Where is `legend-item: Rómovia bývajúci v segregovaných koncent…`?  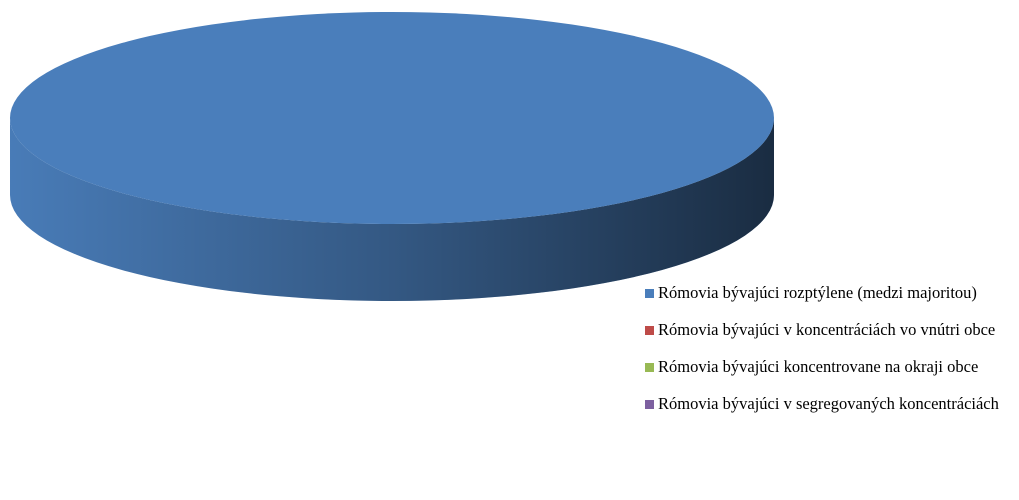 legend-item: Rómovia bývajúci v segregovaných koncent… is located at coordinates (832, 404).